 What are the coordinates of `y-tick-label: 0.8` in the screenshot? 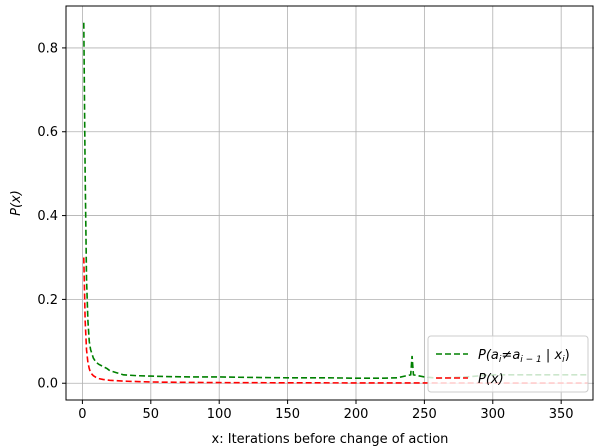 It's located at (47, 48).